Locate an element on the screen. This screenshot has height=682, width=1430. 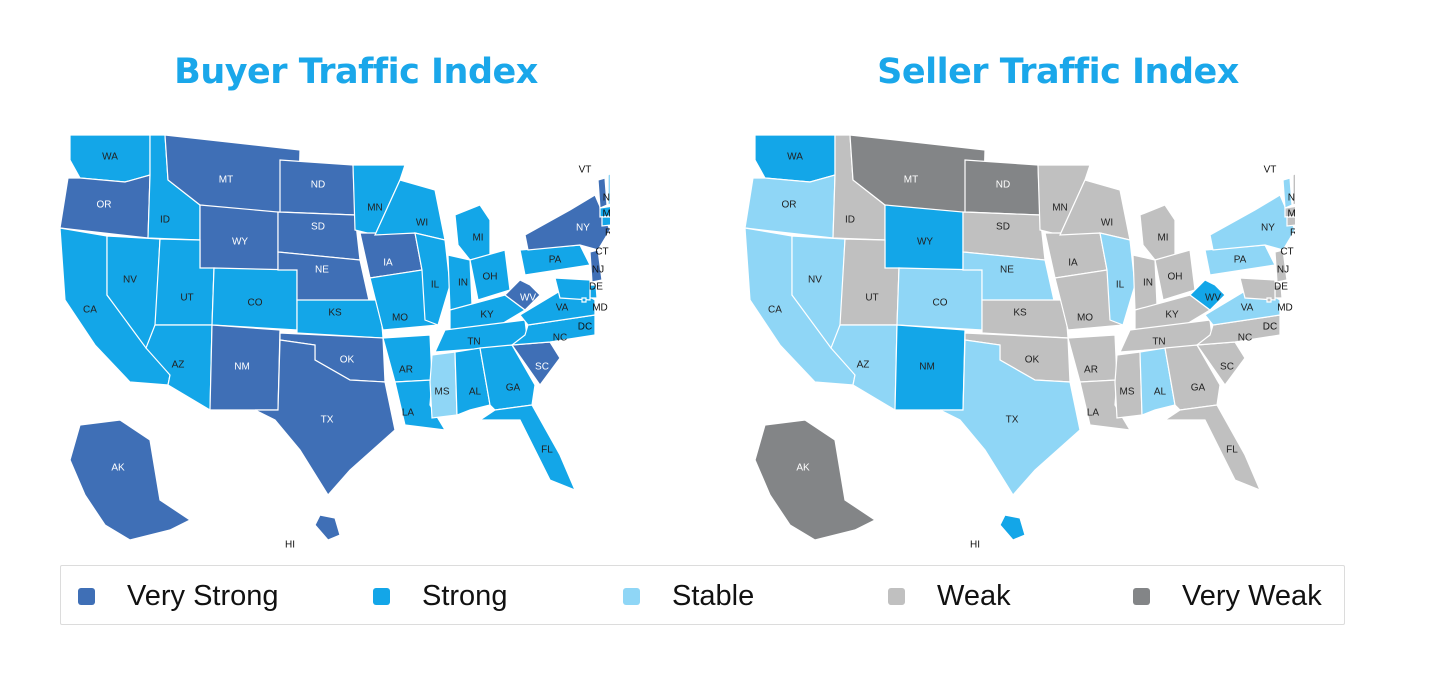
legend-item-stable: Stable is located at coordinates (688, 596).